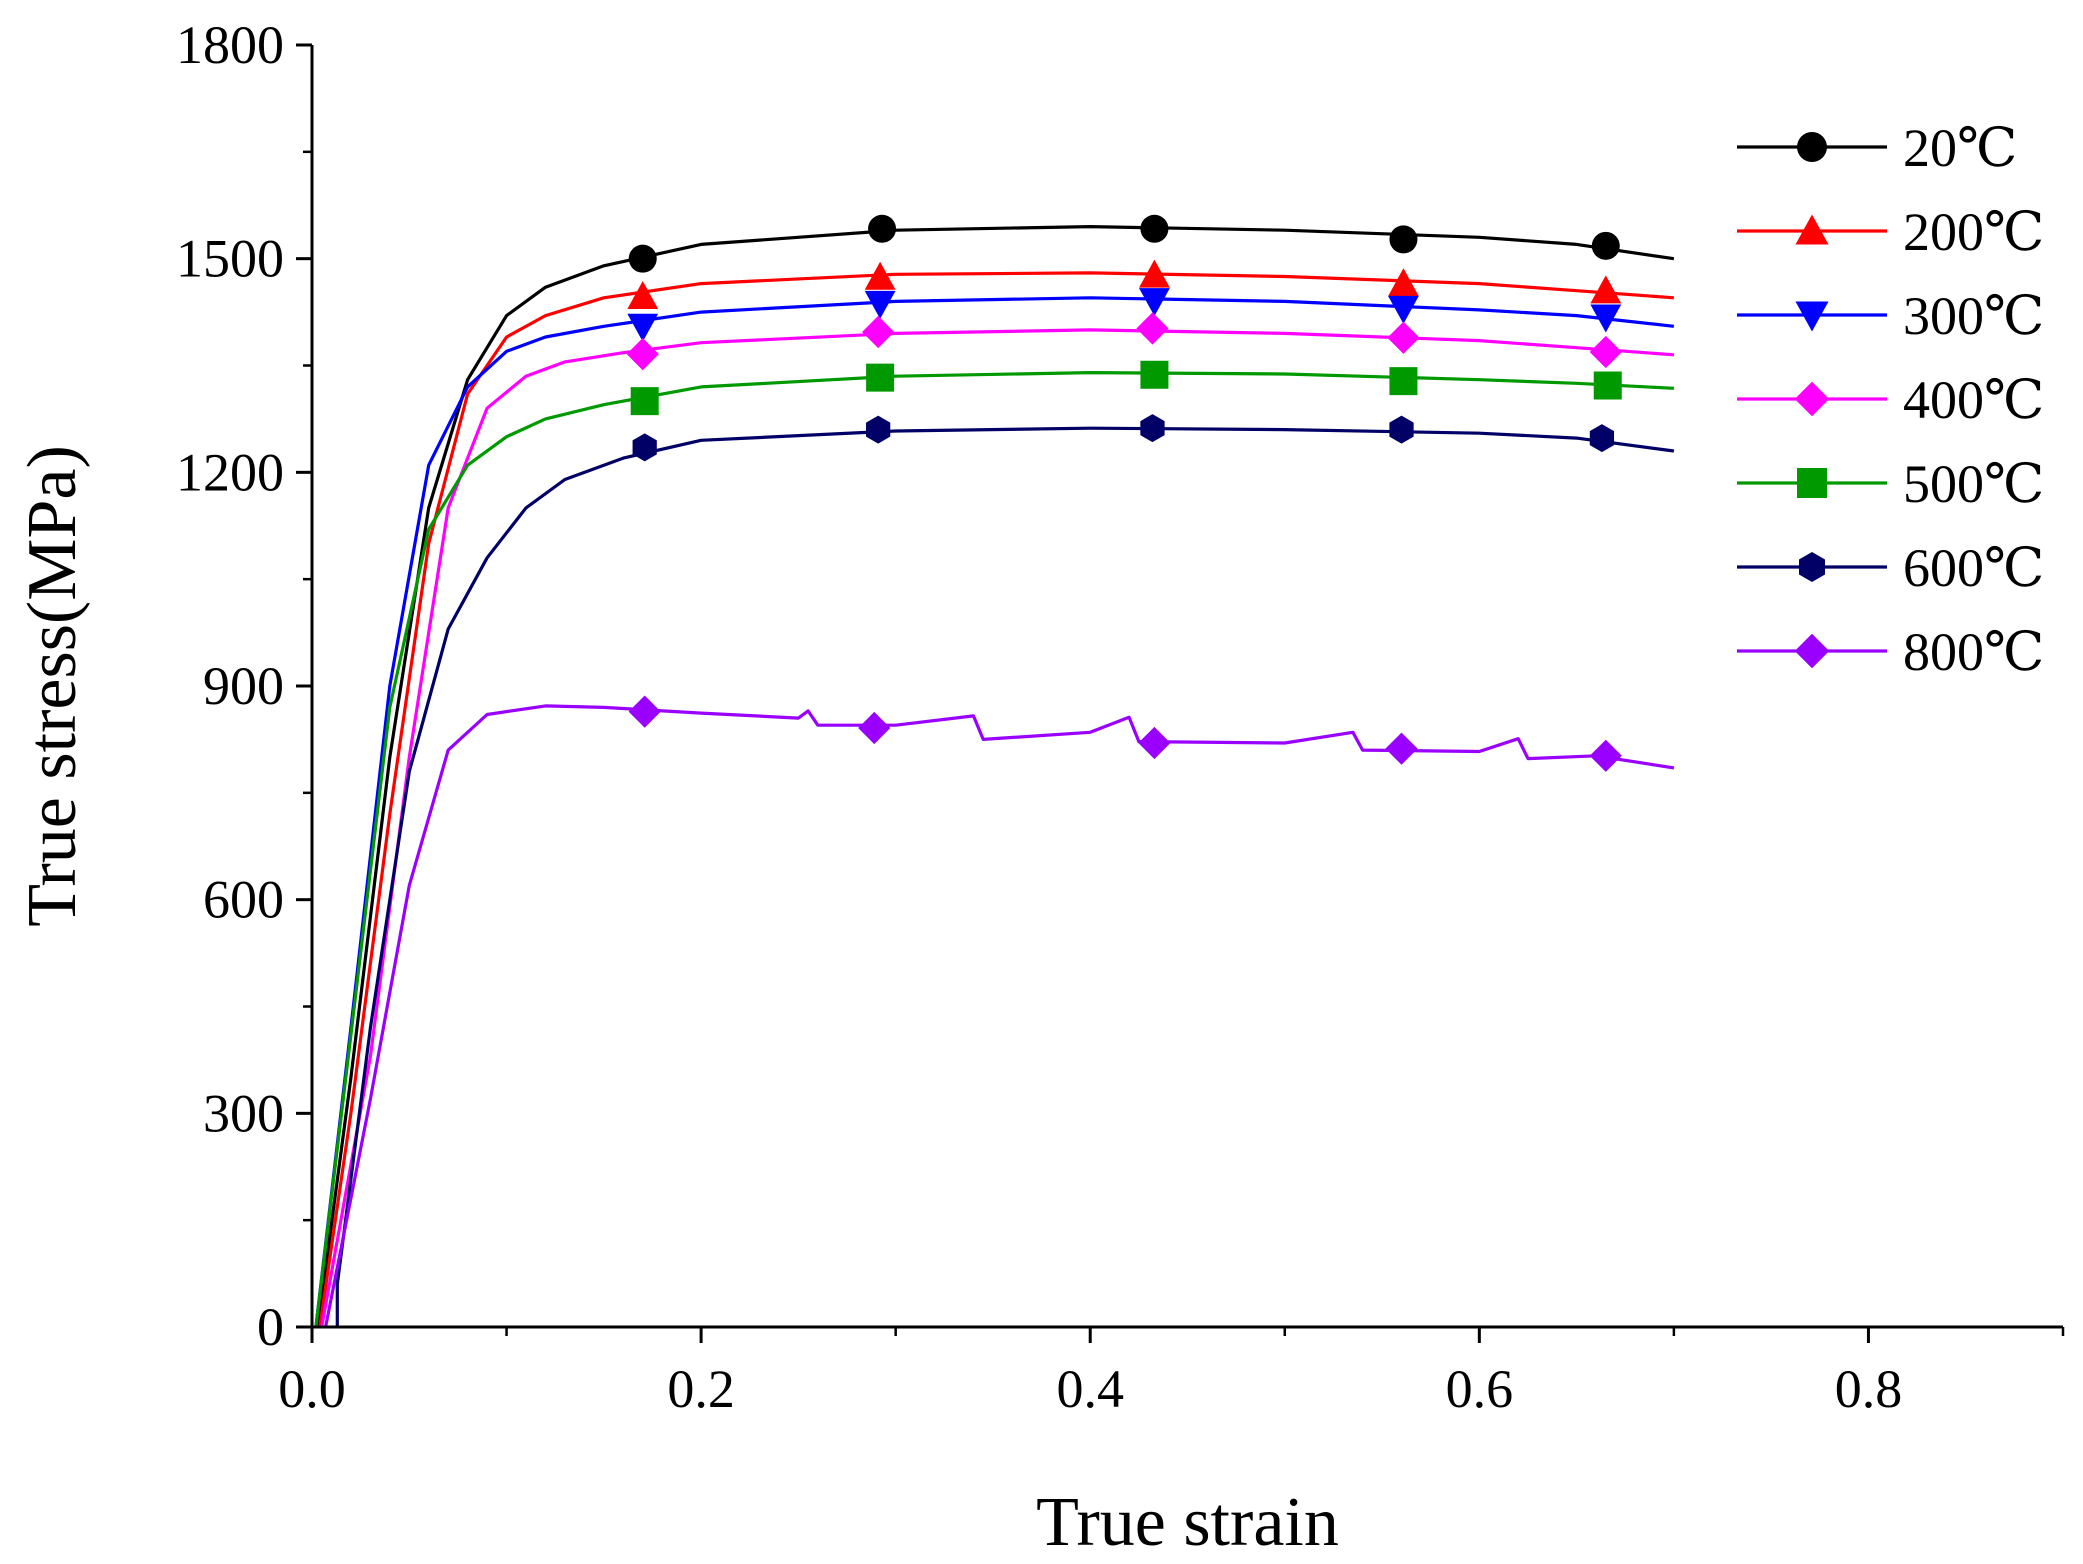 The width and height of the screenshot is (2083, 1564). I want to click on y-tick-label: 600, so click(243, 900).